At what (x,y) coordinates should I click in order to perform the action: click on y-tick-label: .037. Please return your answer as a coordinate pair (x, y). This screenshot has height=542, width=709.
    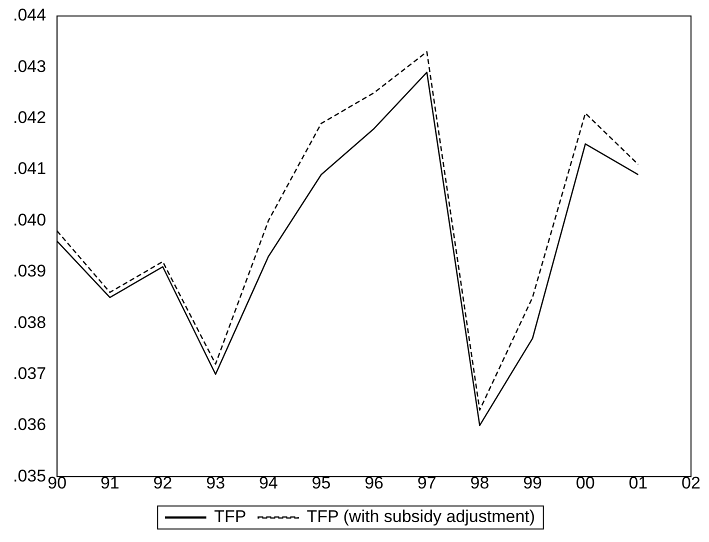
    Looking at the image, I should click on (29, 373).